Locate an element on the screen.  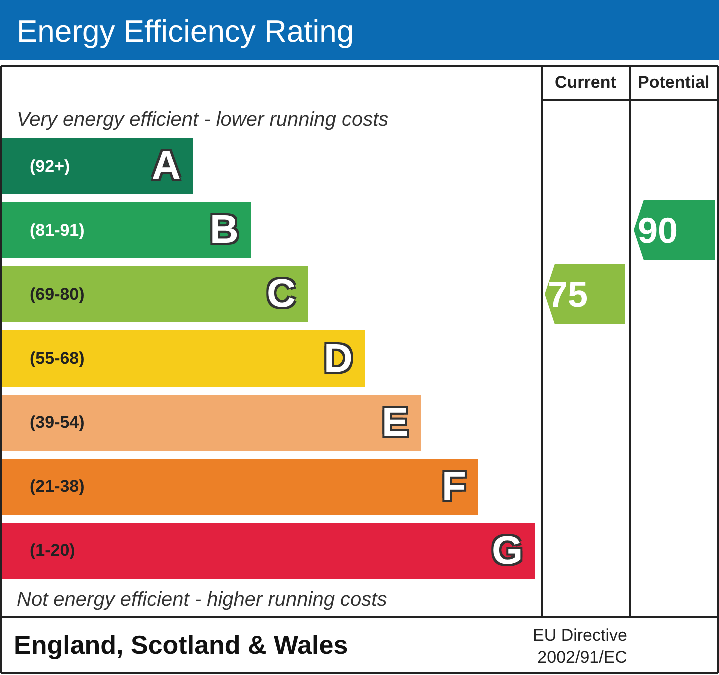
y-tick-label: F is located at coordinates (454, 487).